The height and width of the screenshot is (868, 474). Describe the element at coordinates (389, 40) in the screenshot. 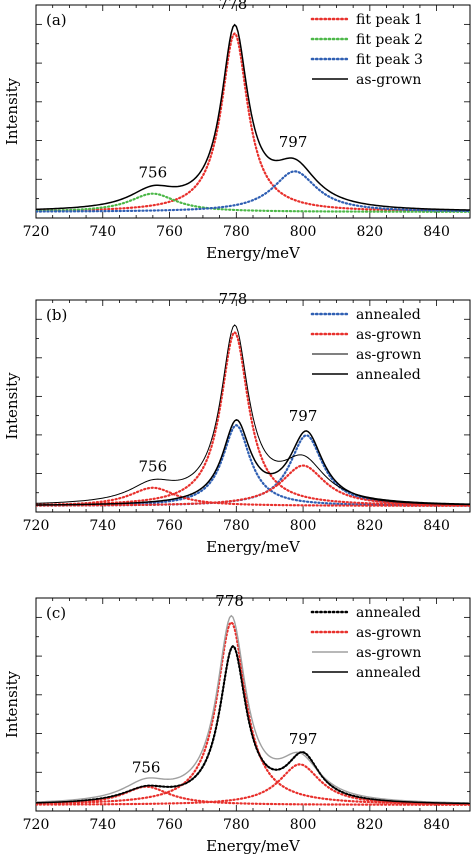

I see `legend-entry: fit peak 2` at that location.